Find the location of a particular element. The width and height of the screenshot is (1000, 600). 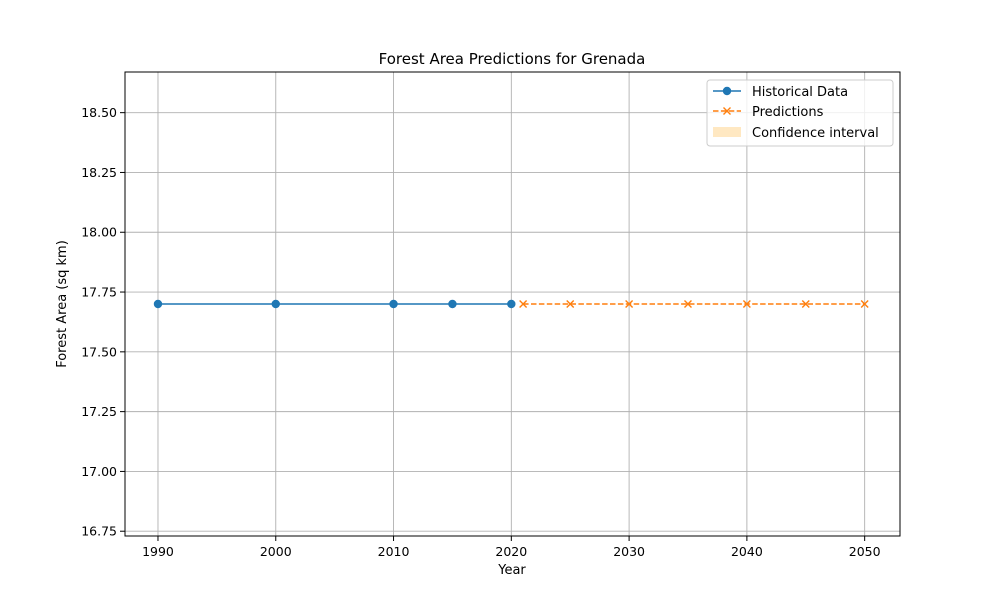

x-tick-label: 1990 is located at coordinates (158, 551).